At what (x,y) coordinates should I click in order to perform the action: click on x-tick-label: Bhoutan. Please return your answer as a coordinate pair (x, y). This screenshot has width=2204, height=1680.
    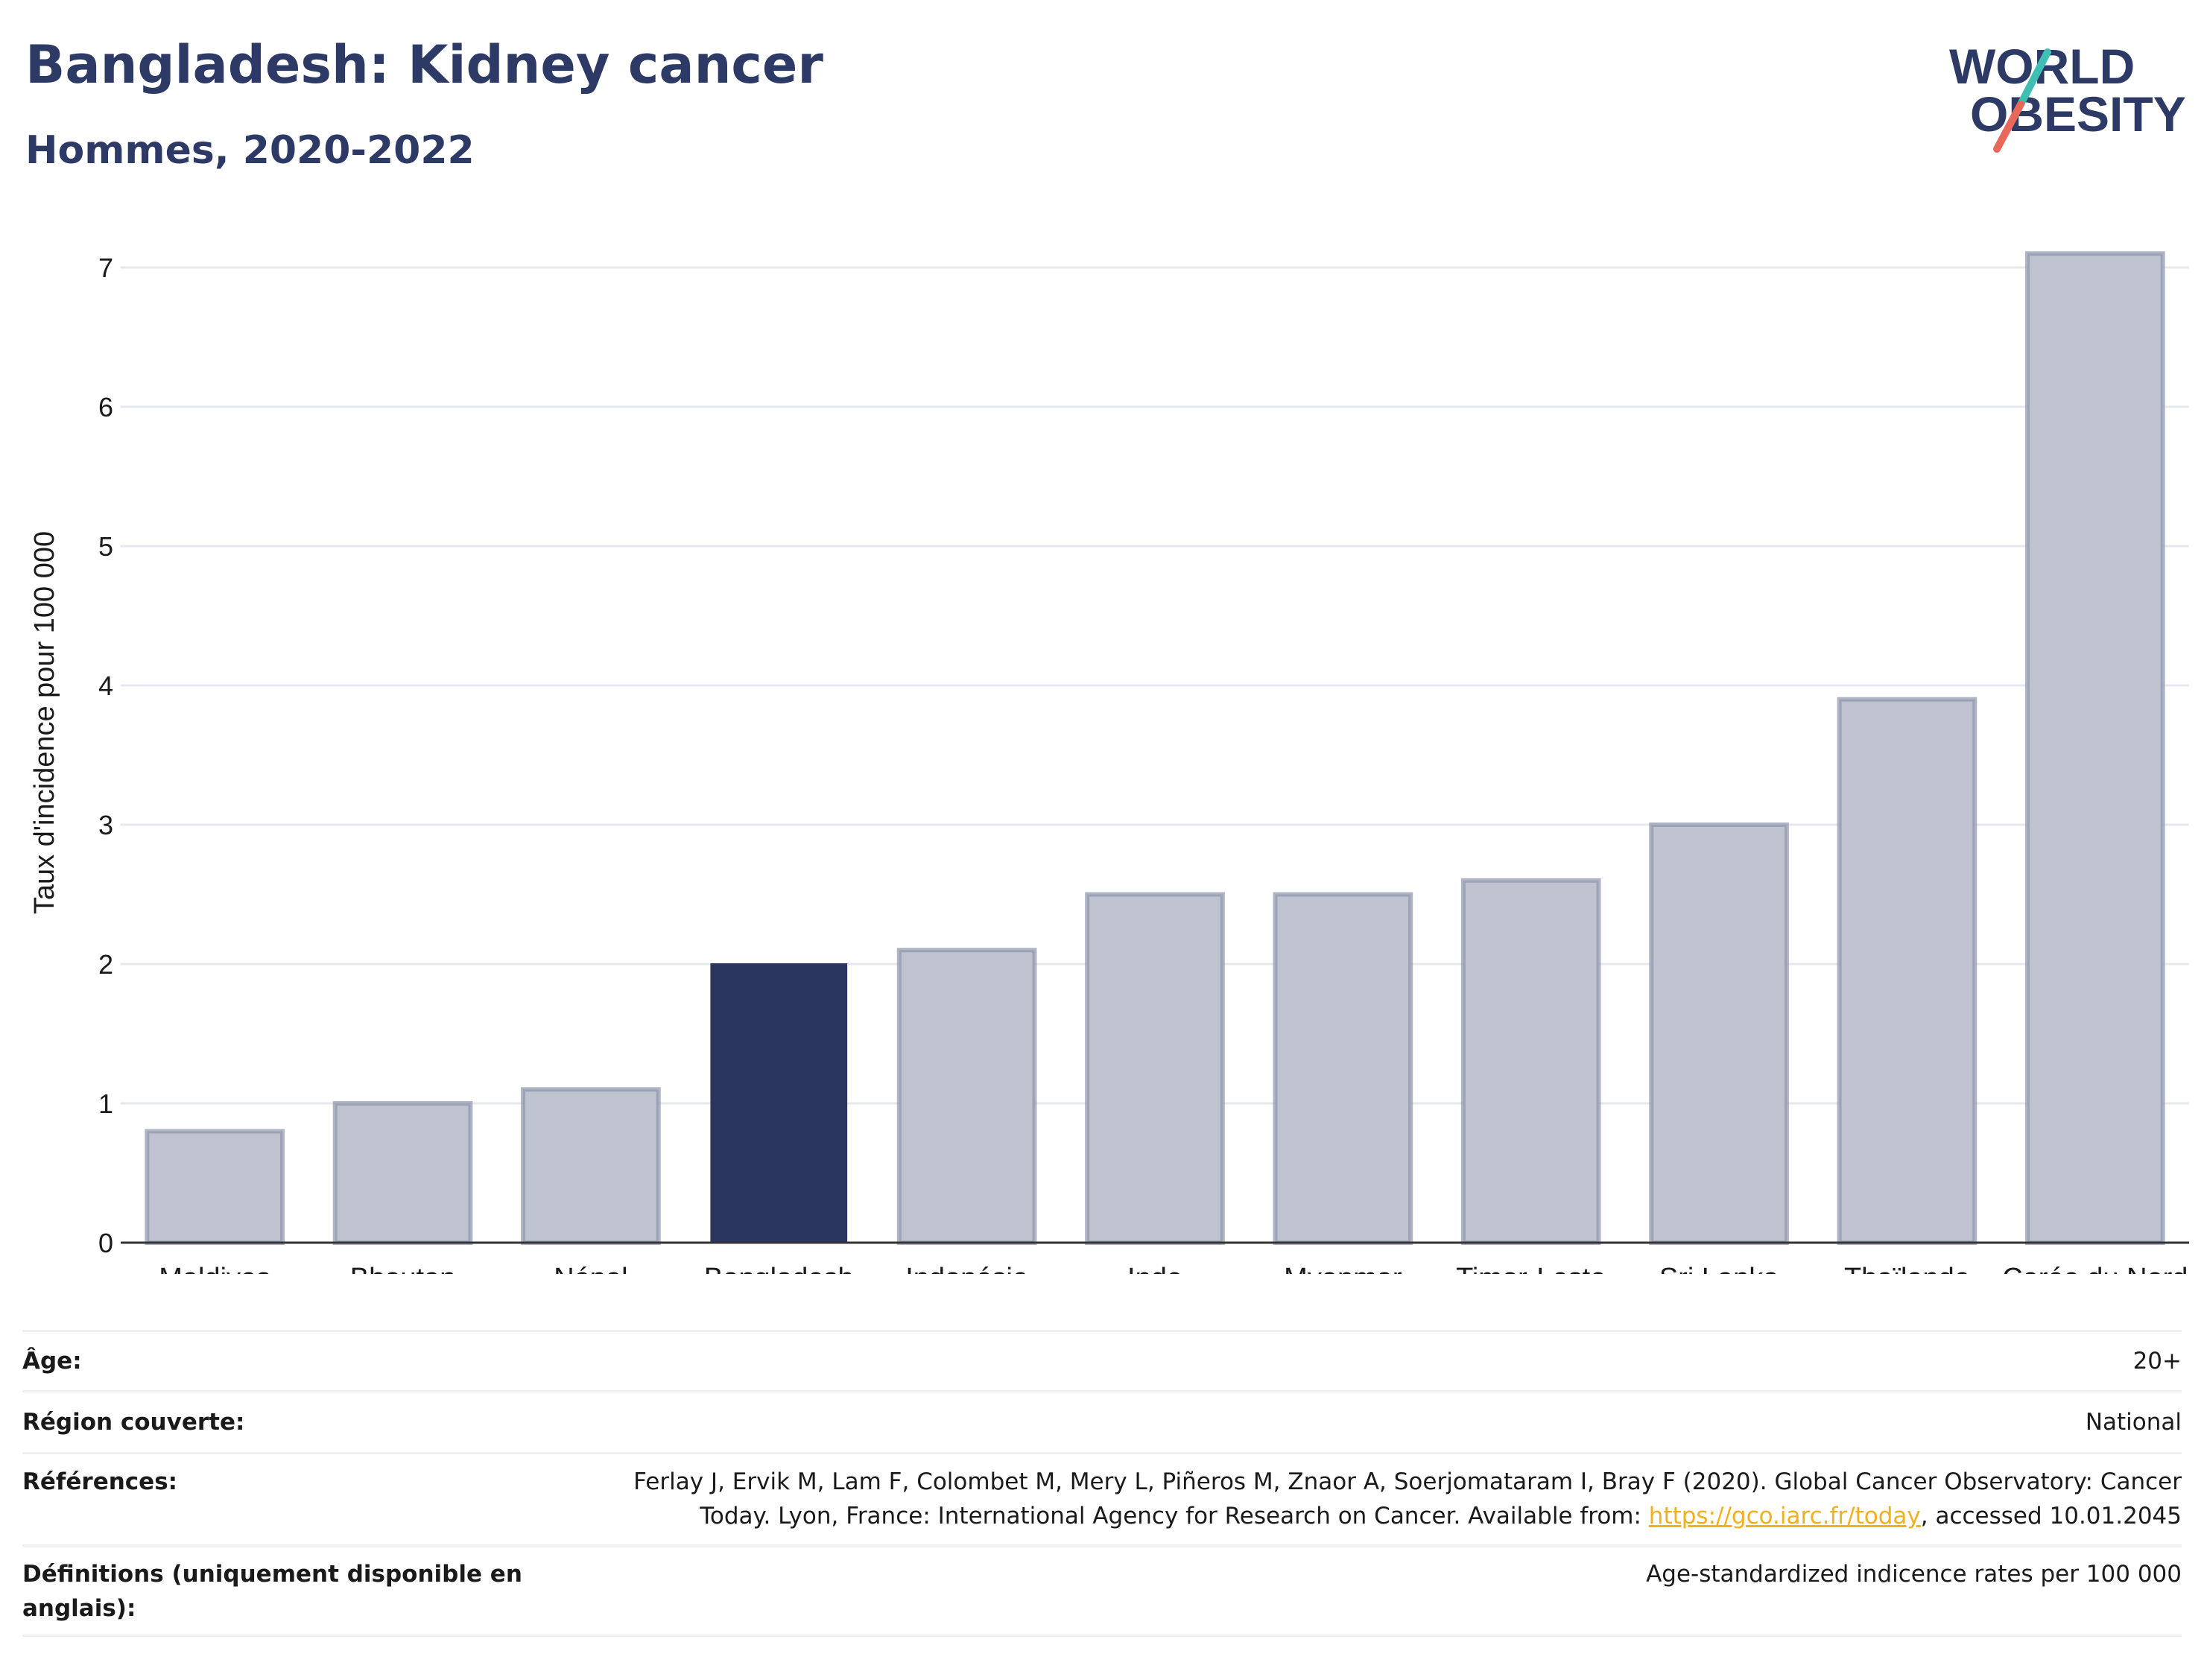
    Looking at the image, I should click on (403, 1268).